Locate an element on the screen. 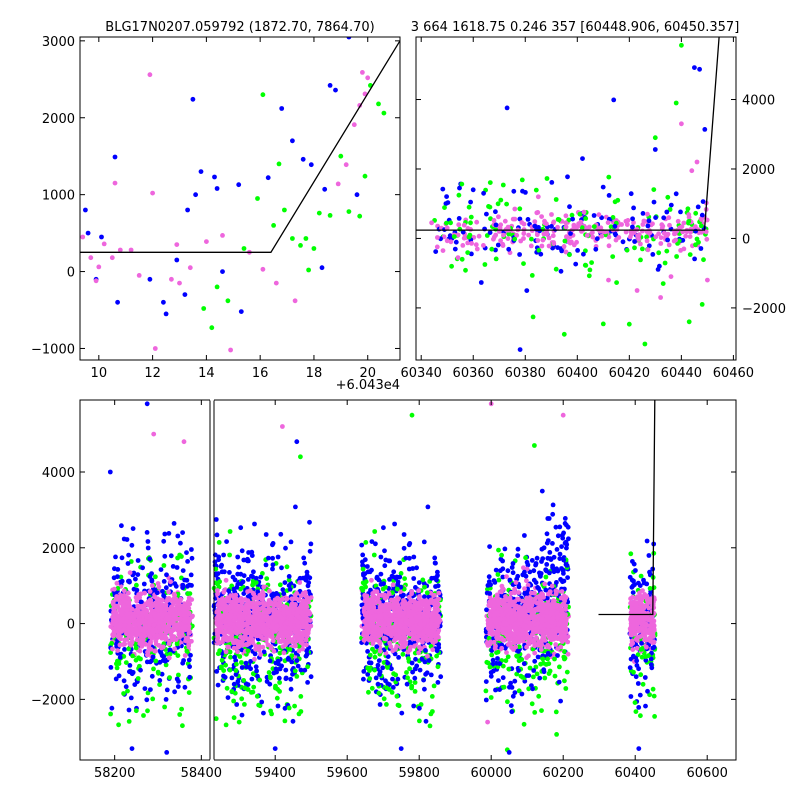 The height and width of the screenshot is (804, 800). x-tick-label: 16 is located at coordinates (260, 373).